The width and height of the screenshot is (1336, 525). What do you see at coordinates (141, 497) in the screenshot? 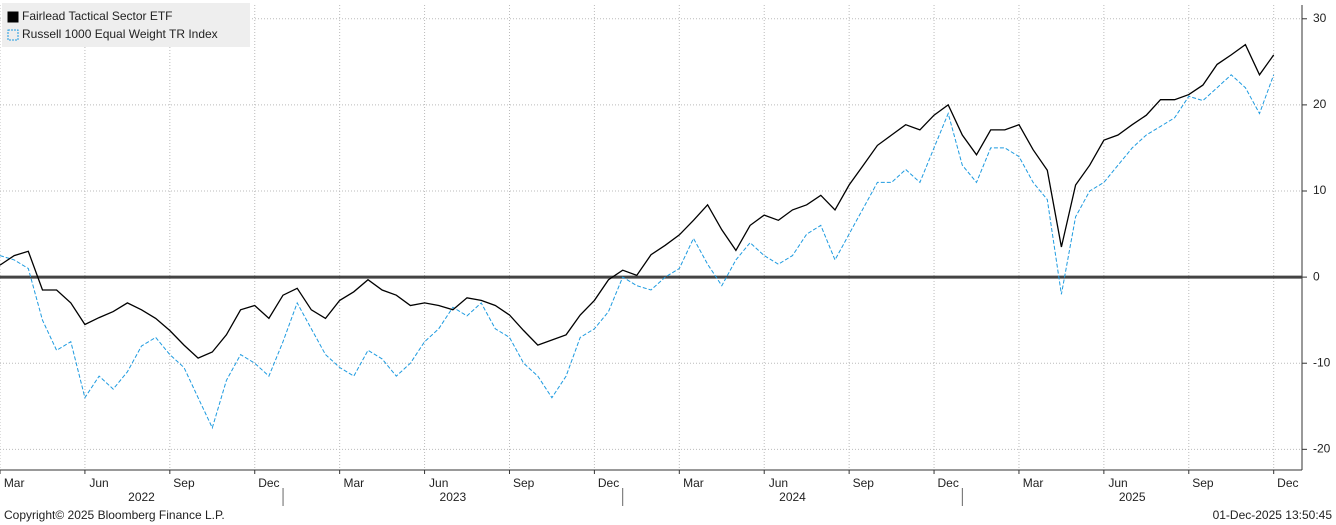
I see `year-label: 2022` at bounding box center [141, 497].